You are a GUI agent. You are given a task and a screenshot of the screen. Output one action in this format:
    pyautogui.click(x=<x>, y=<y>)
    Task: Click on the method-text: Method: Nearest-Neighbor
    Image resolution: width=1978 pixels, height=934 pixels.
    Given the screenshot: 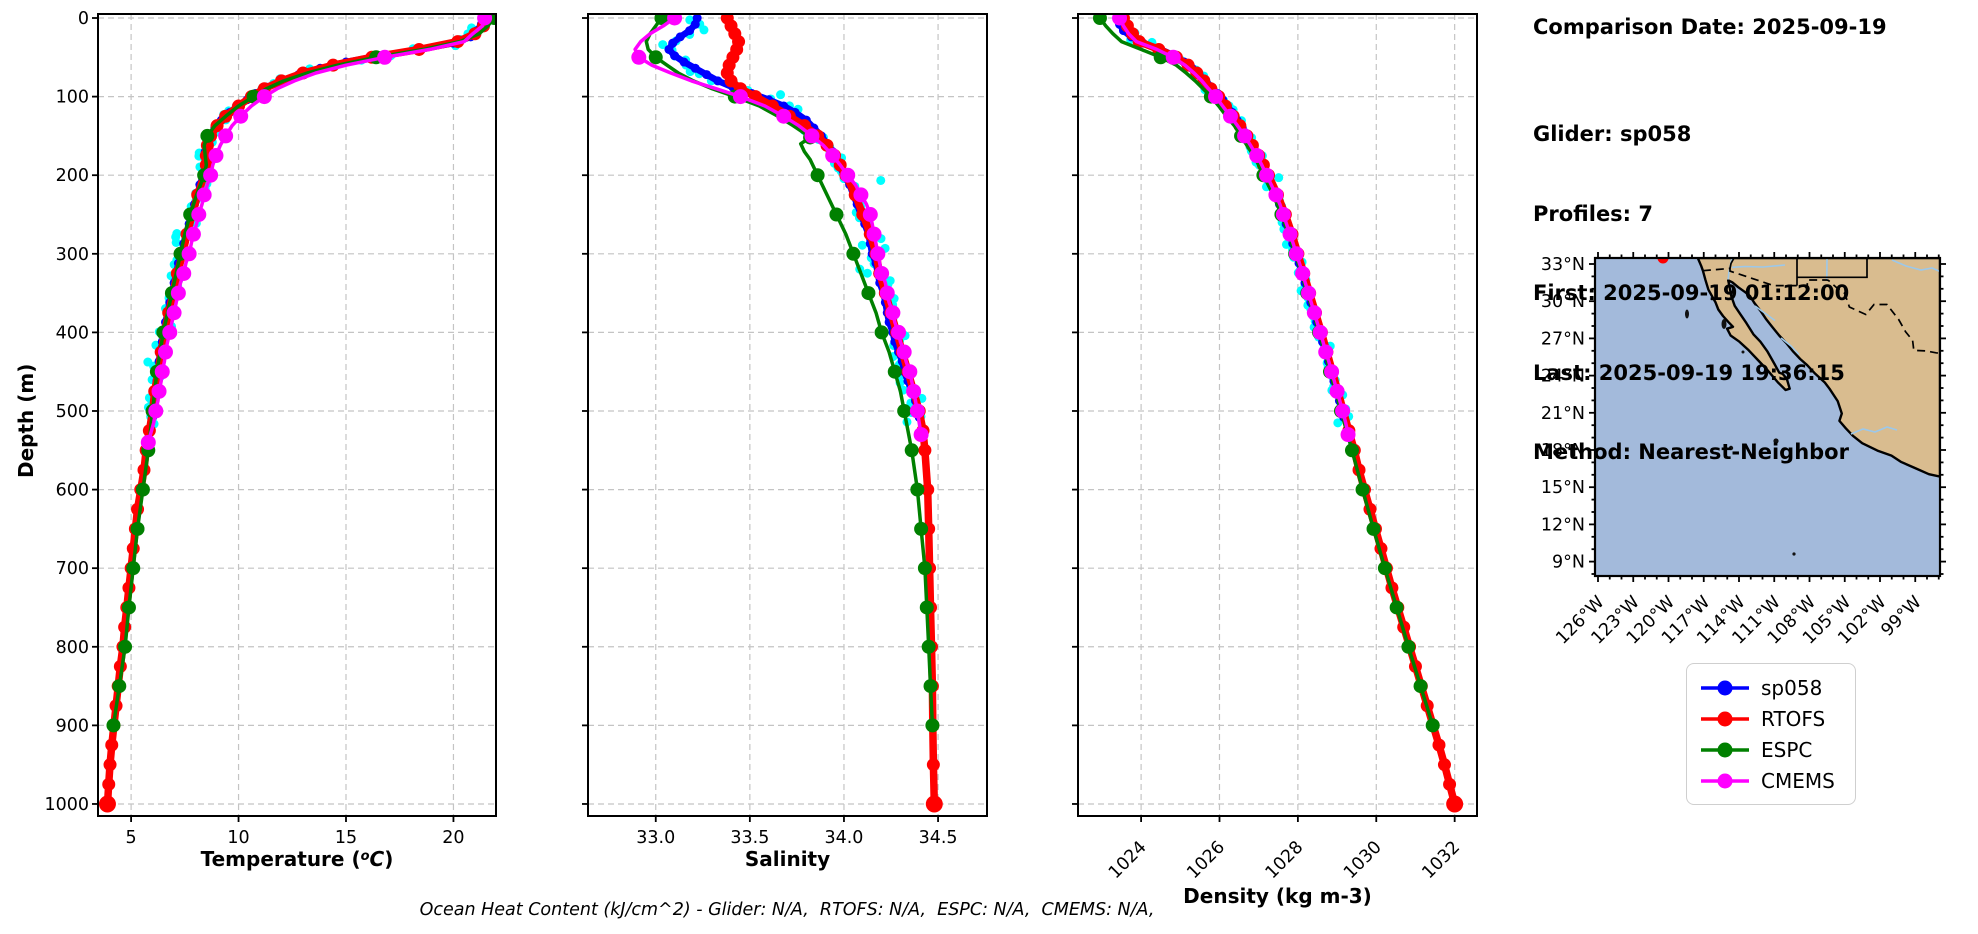 What is the action you would take?
    pyautogui.click(x=1691, y=452)
    